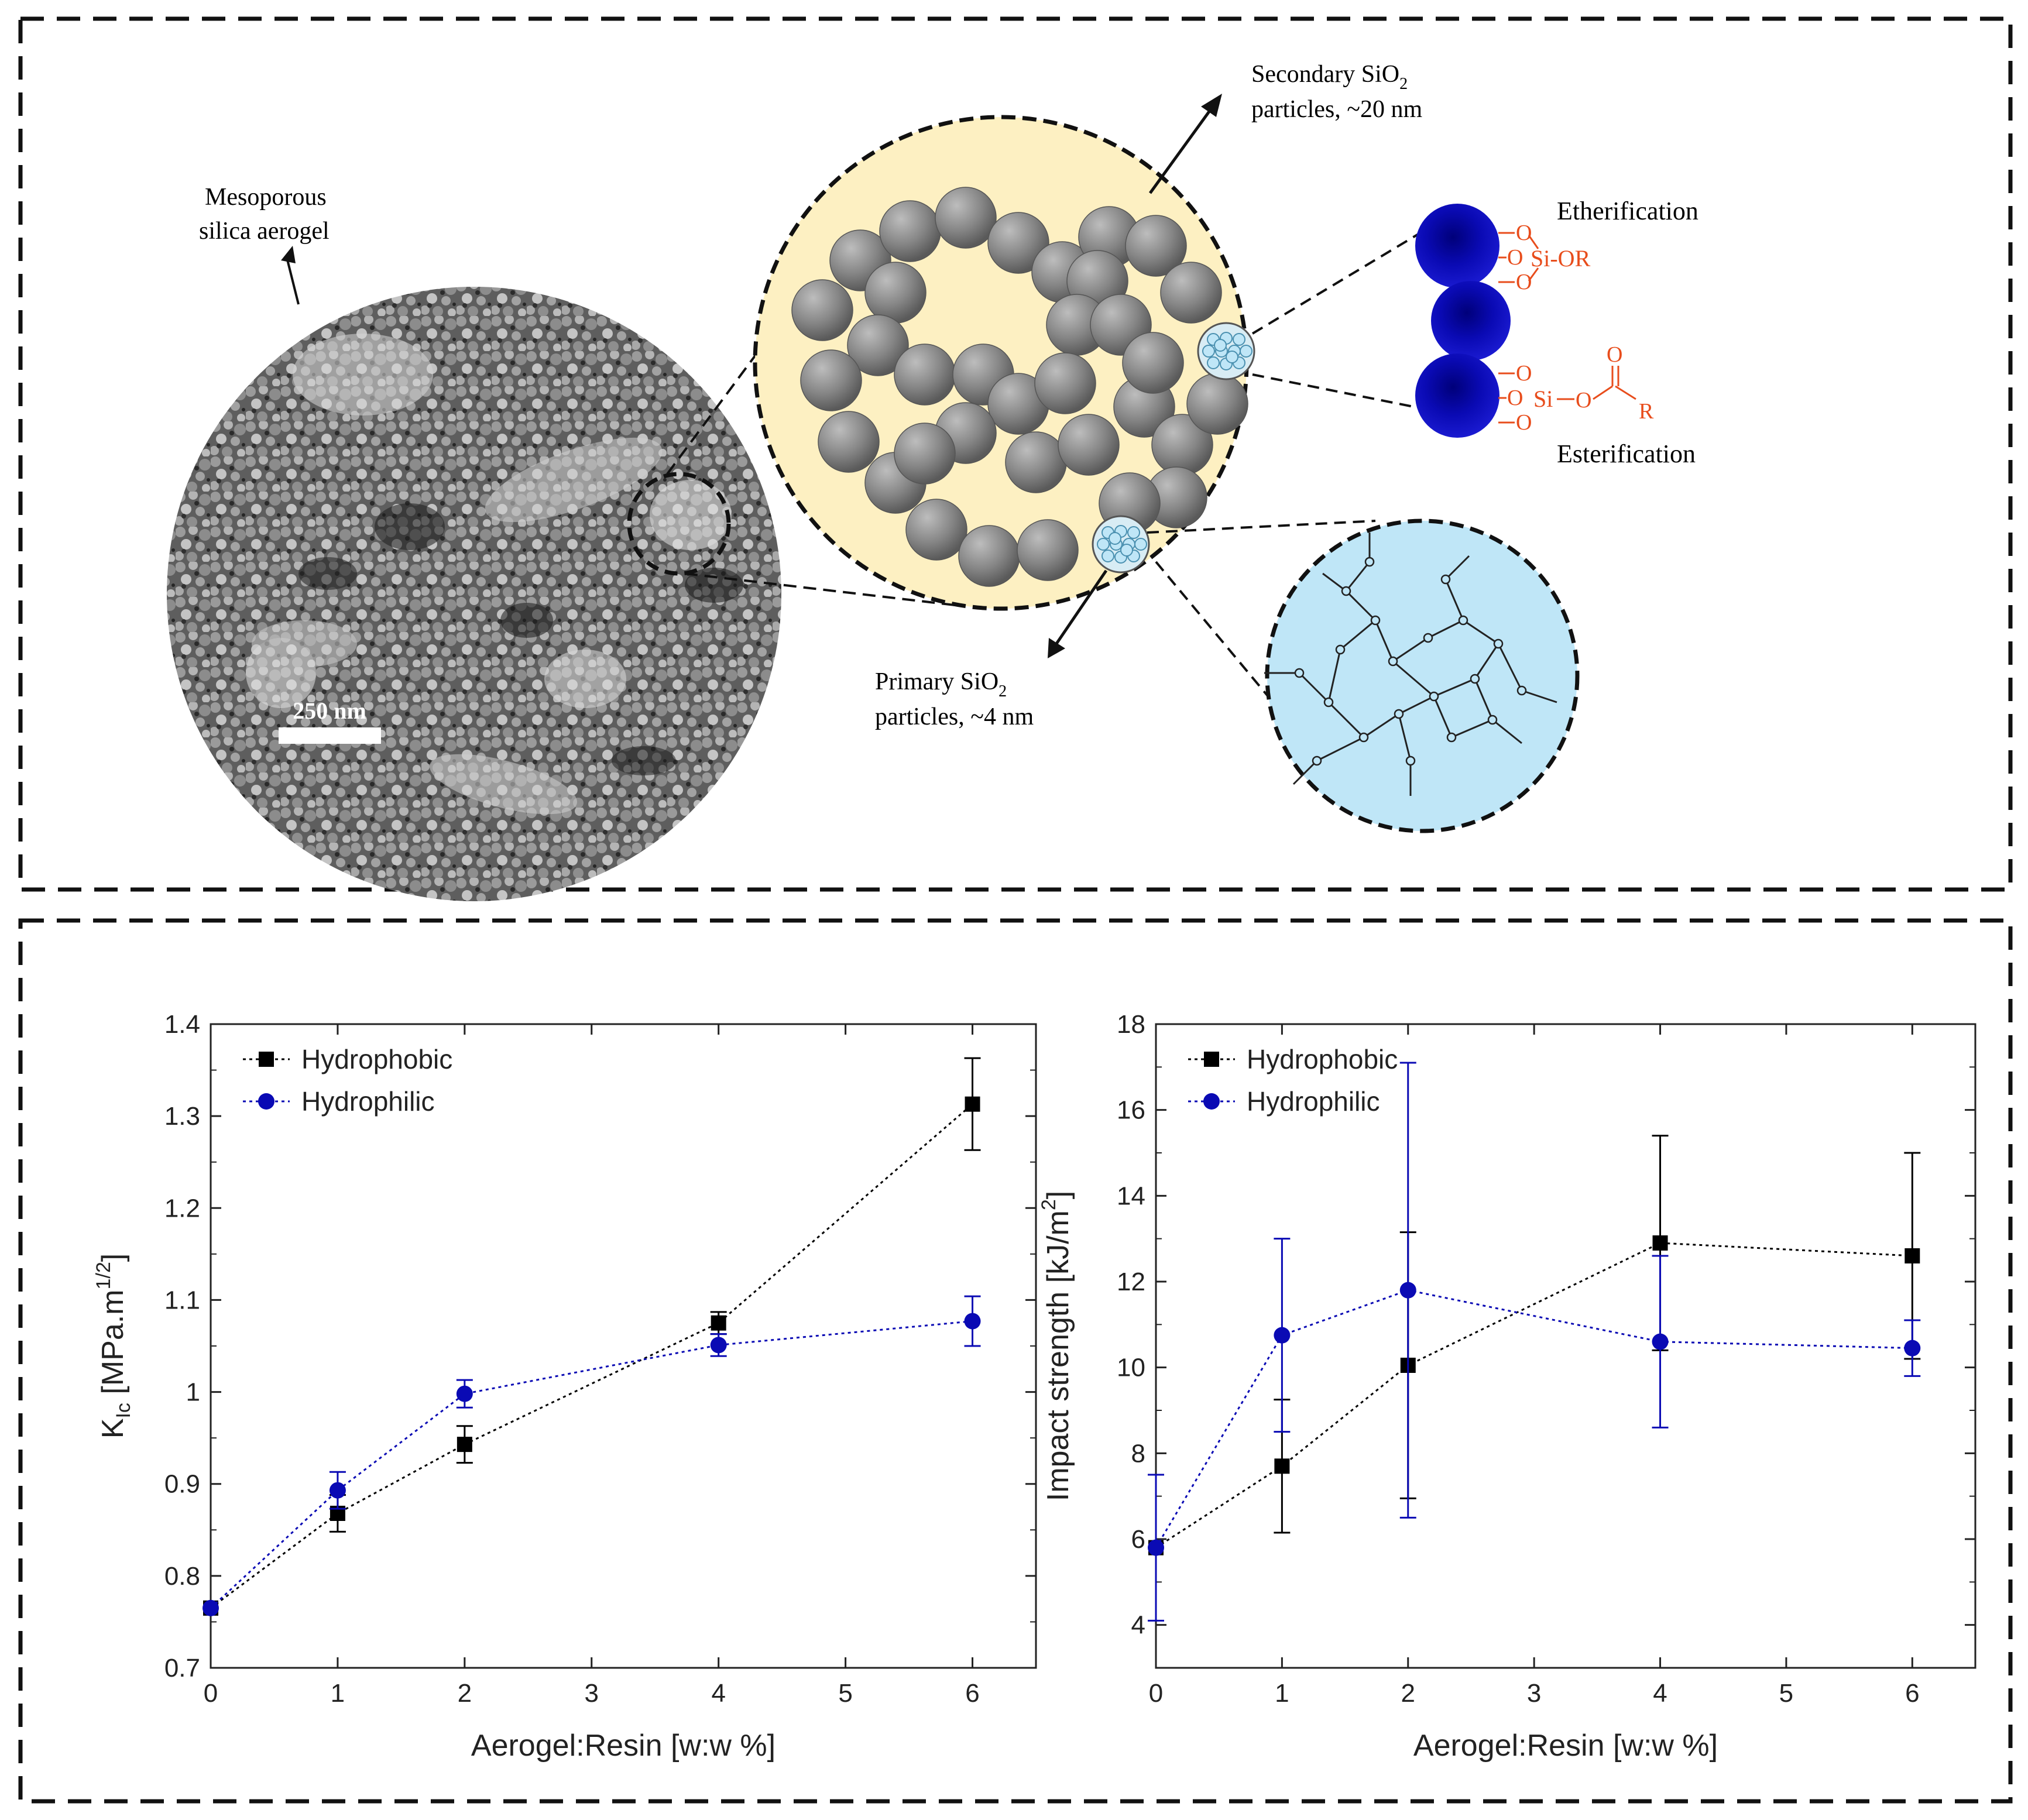 This screenshot has height=1820, width=2028. I want to click on svg-text: Si-OR, so click(1561, 258).